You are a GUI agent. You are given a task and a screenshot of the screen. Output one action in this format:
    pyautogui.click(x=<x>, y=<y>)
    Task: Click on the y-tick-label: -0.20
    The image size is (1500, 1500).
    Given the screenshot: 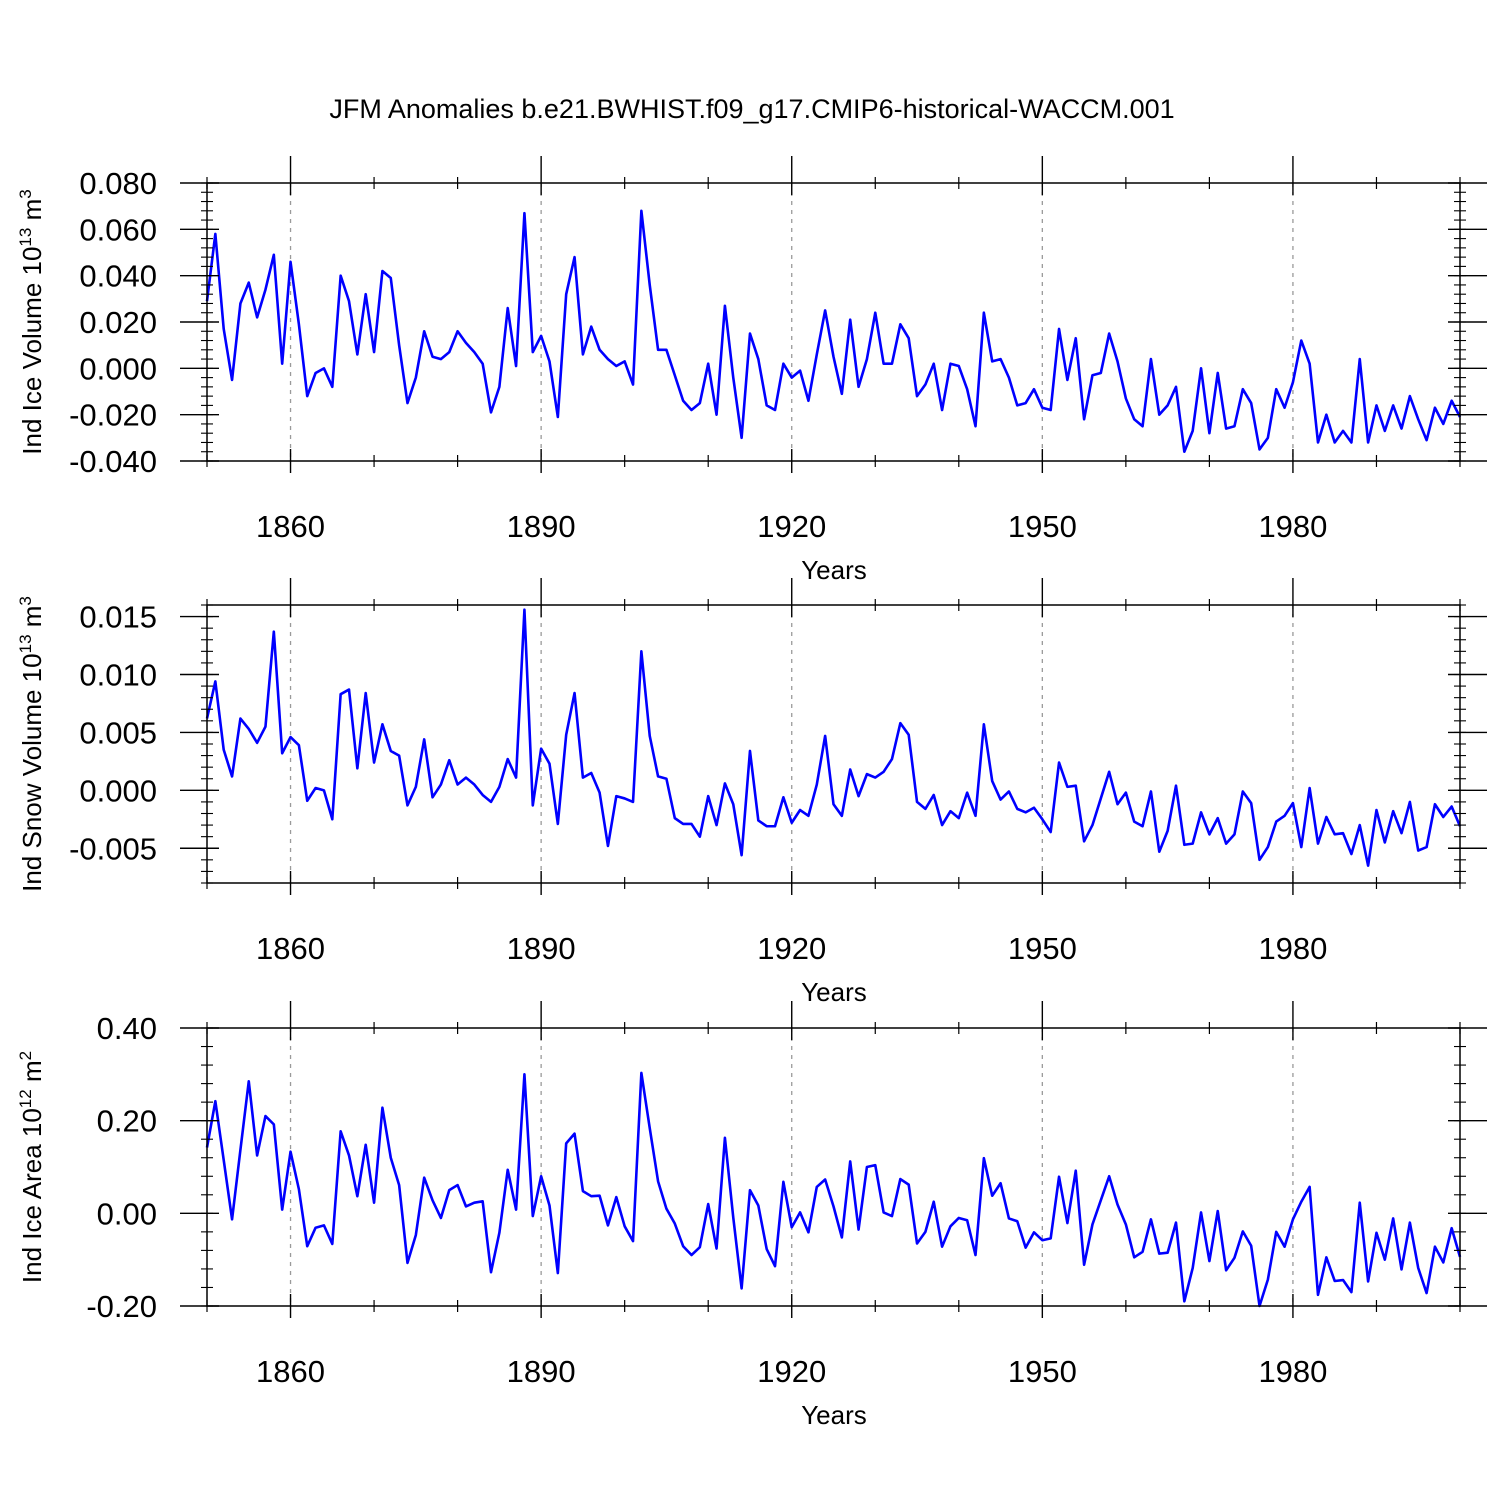 What is the action you would take?
    pyautogui.click(x=121, y=1306)
    